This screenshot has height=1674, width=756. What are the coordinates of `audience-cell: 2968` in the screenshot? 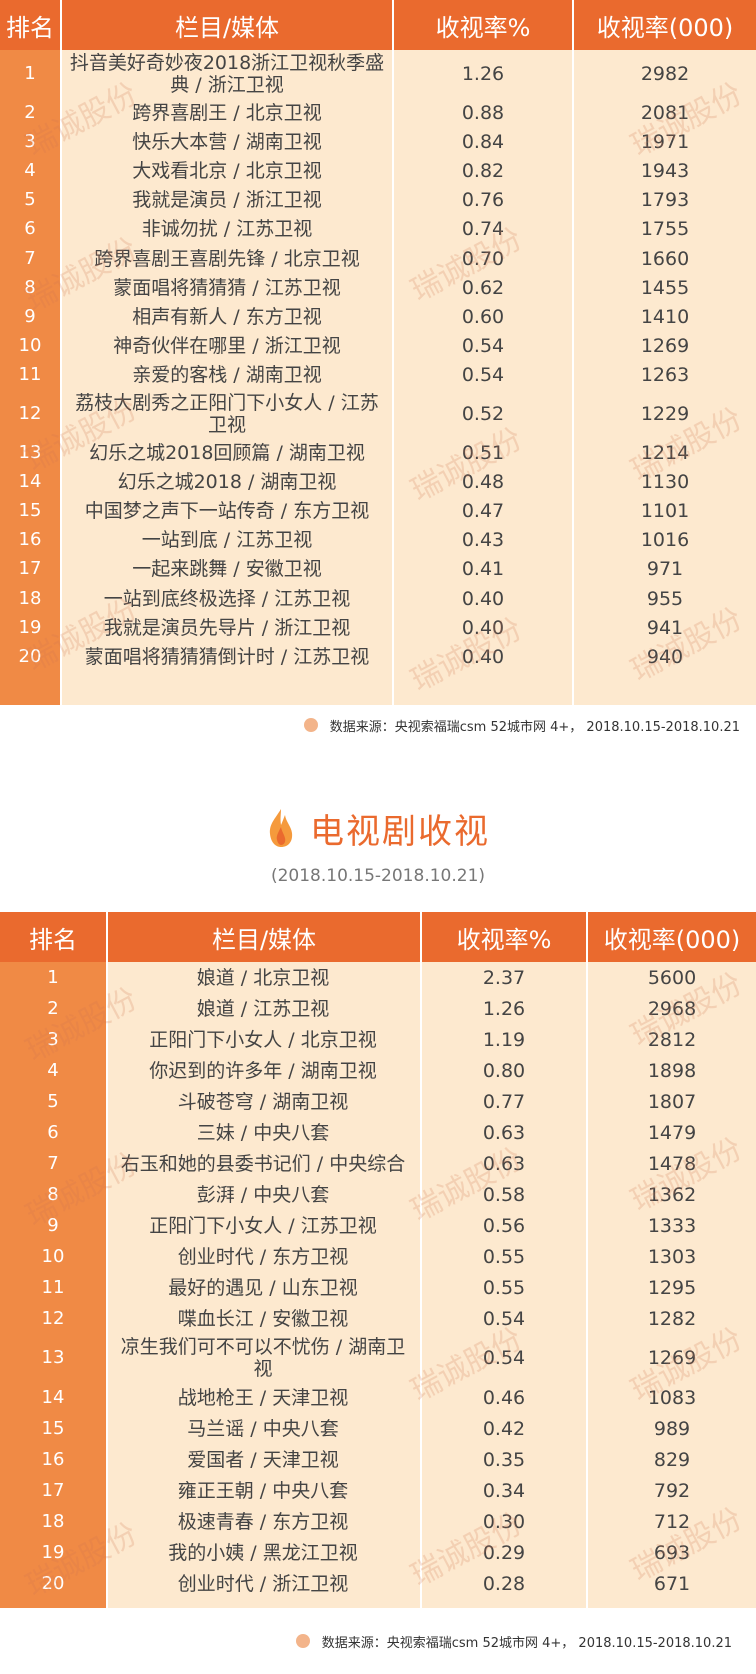 It's located at (672, 1008).